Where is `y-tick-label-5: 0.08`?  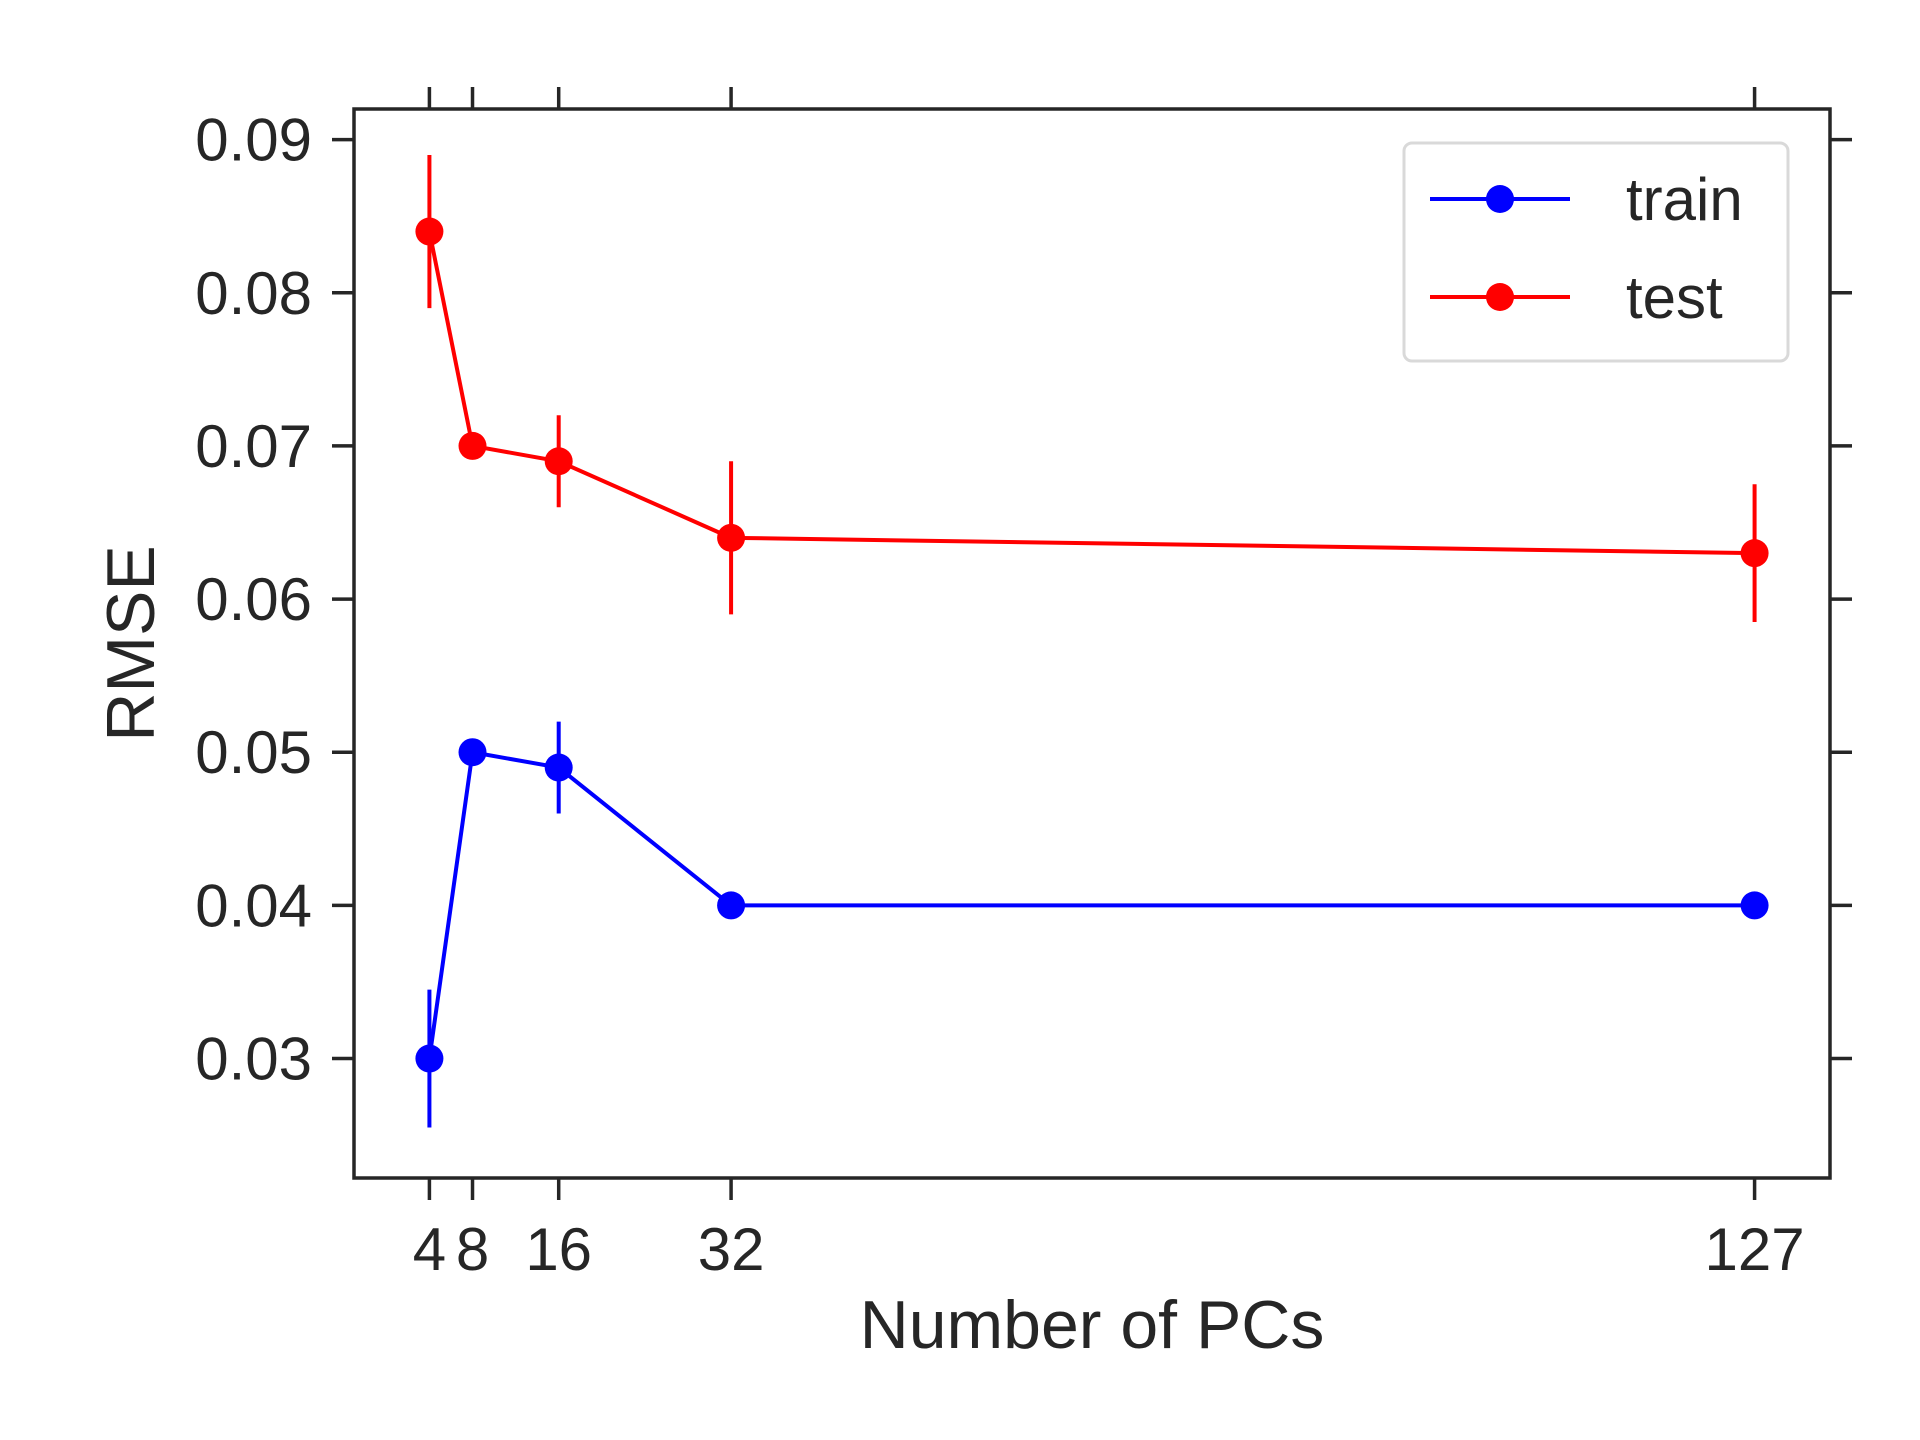 y-tick-label-5: 0.08 is located at coordinates (253, 293).